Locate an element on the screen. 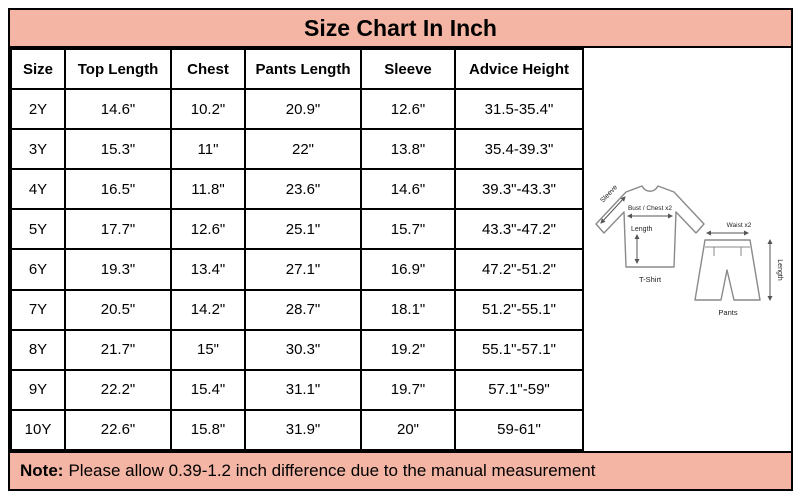  column-header: Chest is located at coordinates (208, 69).